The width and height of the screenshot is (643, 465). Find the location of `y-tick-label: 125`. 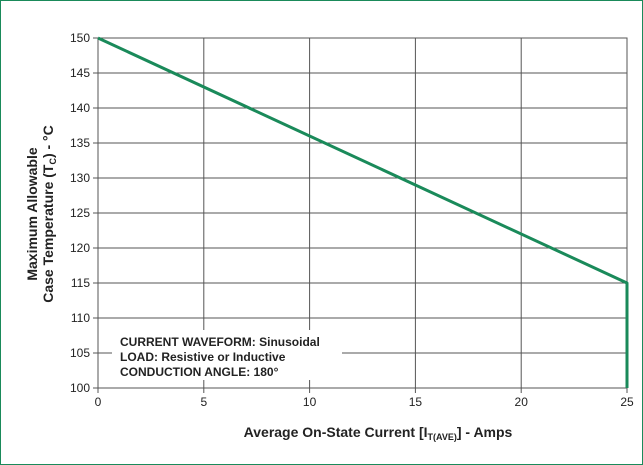

y-tick-label: 125 is located at coordinates (80, 213).